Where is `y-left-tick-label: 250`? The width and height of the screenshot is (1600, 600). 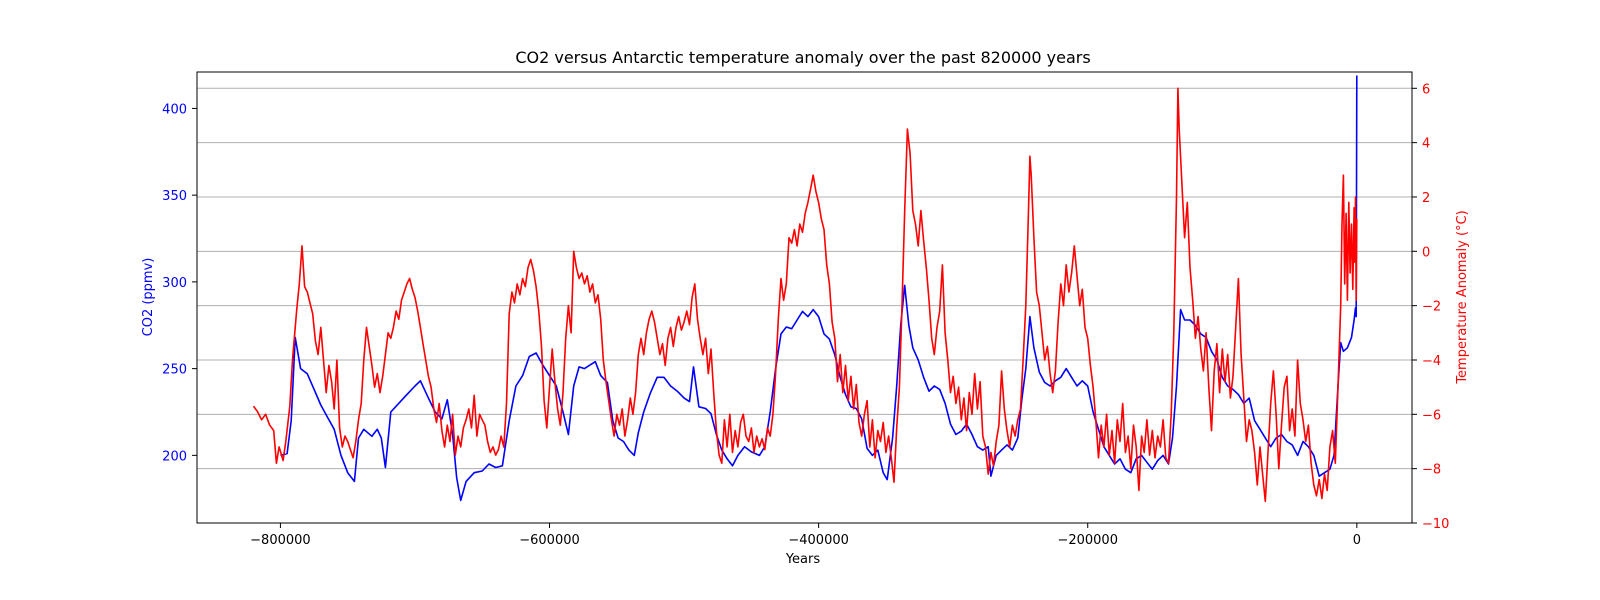 y-left-tick-label: 250 is located at coordinates (174, 370).